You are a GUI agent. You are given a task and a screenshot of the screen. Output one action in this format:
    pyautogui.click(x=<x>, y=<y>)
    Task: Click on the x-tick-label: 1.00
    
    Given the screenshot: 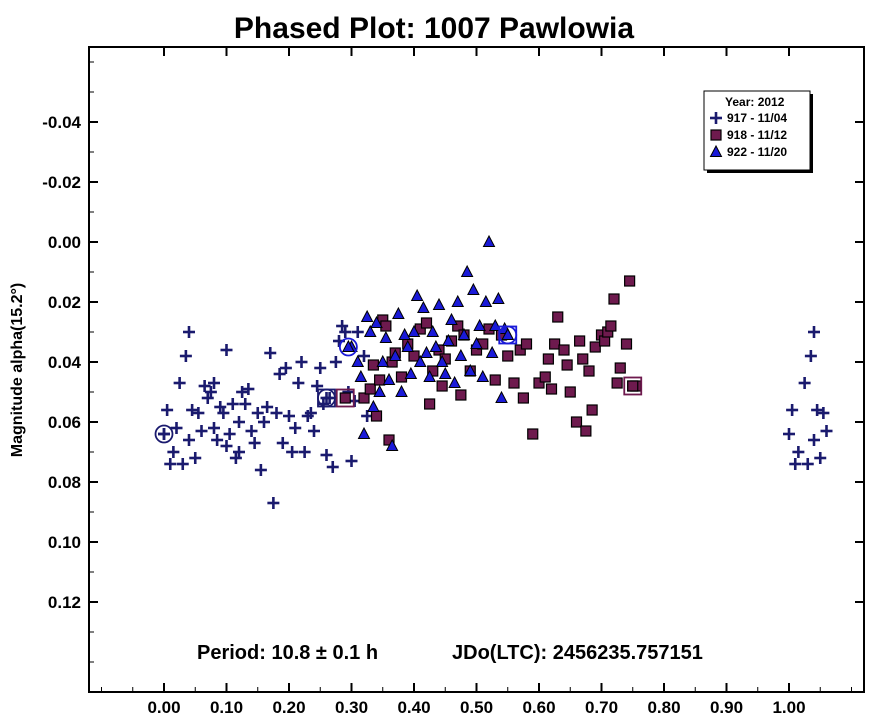 What is the action you would take?
    pyautogui.click(x=788, y=707)
    